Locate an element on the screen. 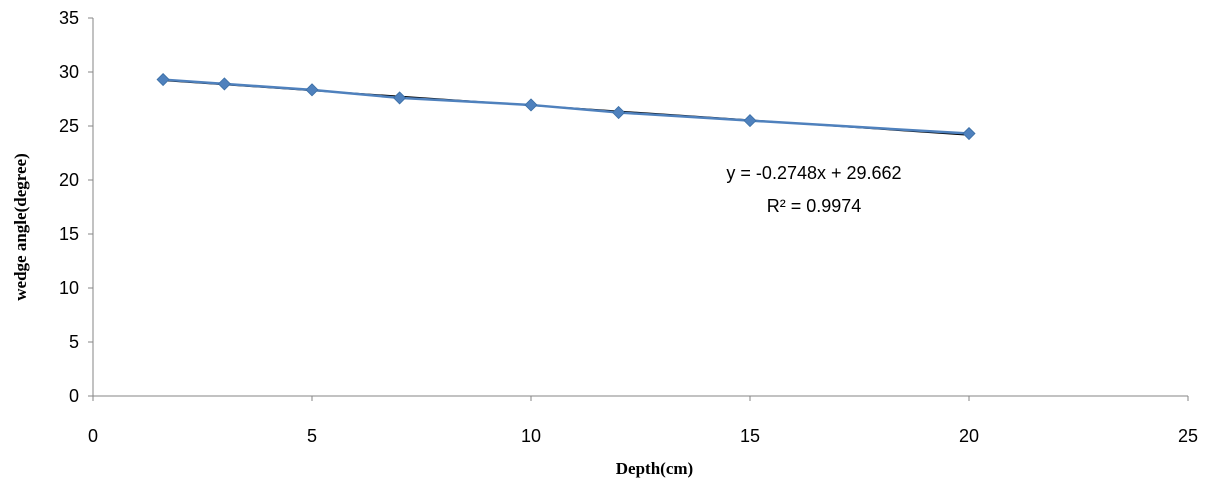  x-tick-label: 0 is located at coordinates (93, 436).